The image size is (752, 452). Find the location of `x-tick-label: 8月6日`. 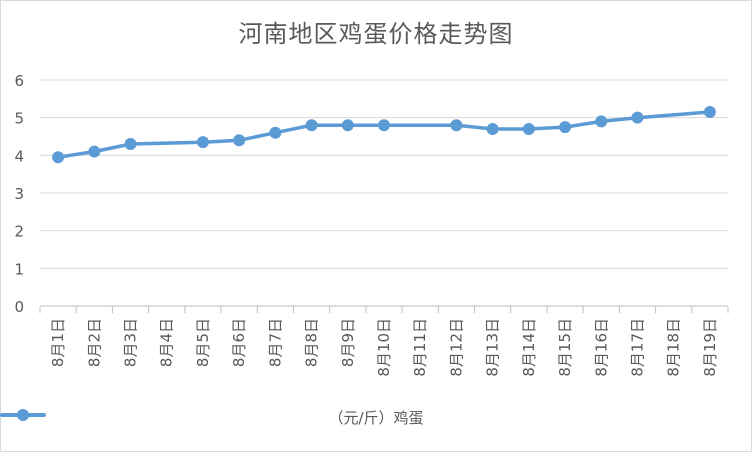

x-tick-label: 8月6日 is located at coordinates (239, 342).